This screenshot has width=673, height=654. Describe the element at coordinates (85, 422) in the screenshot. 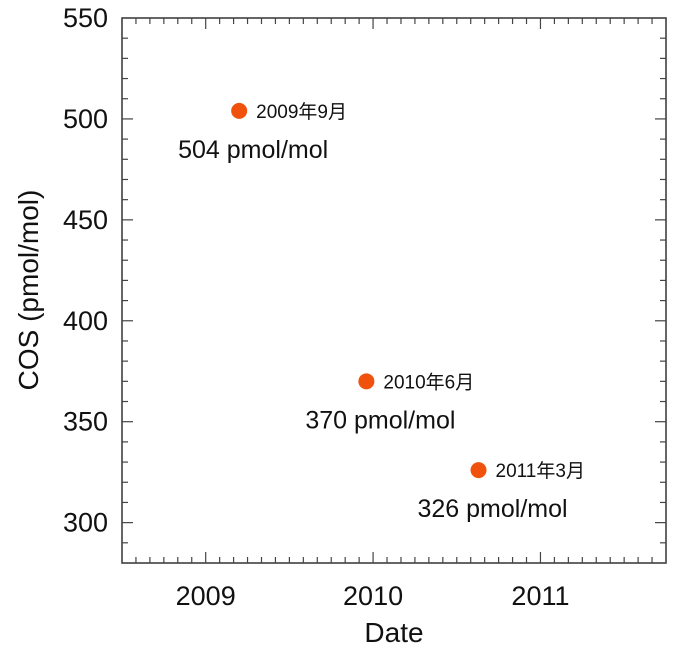

I see `y-tick-label: 350` at that location.